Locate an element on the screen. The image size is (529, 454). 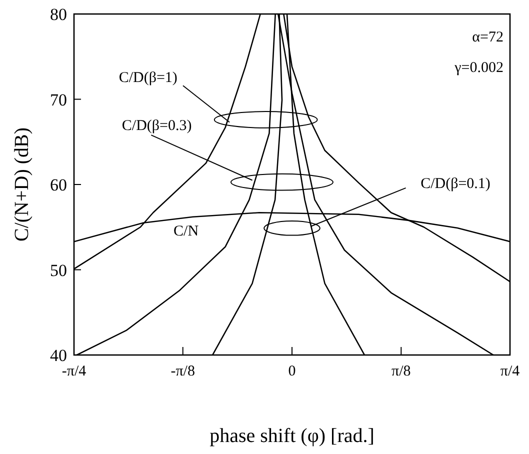
x-tick-label: 0 is located at coordinates (292, 372).